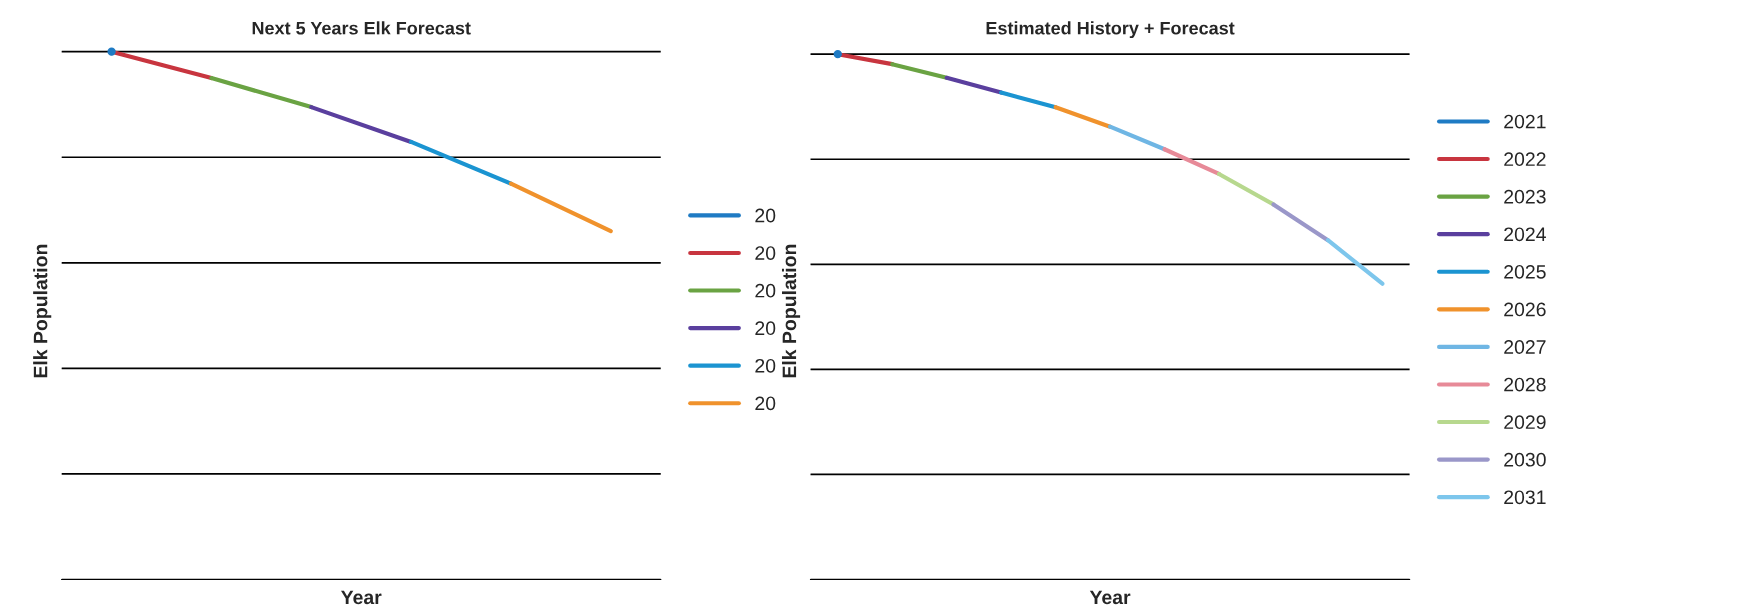  What do you see at coordinates (1110, 30) in the screenshot?
I see `chart-title: Estimated History + Forecast` at bounding box center [1110, 30].